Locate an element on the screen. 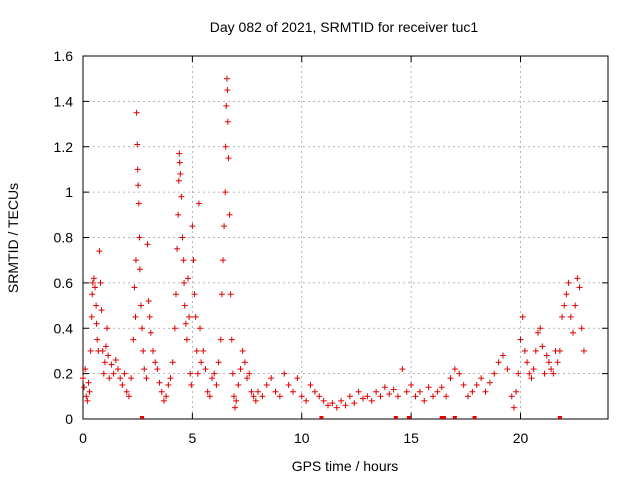  y-tick-label: 0.4 is located at coordinates (64, 328).